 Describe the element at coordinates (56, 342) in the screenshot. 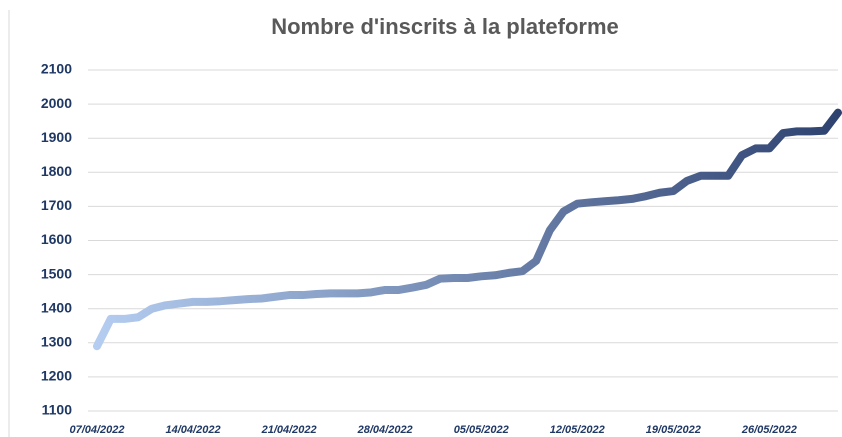

I see `y-tick-label: 1300` at that location.